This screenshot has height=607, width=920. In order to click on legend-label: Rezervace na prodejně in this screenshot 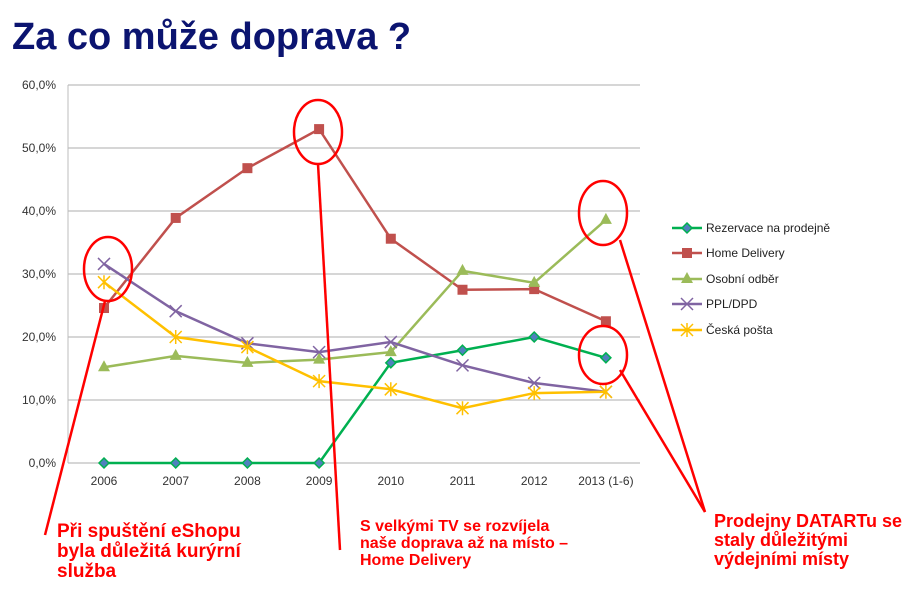, I will do `click(768, 227)`.